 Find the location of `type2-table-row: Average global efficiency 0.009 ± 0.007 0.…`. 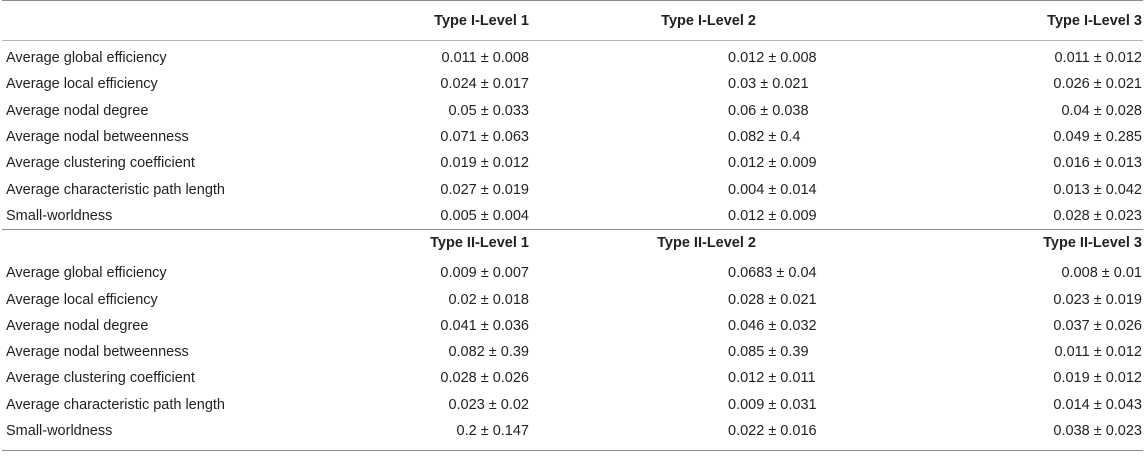

type2-table-row: Average global efficiency 0.009 ± 0.007 0.… is located at coordinates (572, 273).